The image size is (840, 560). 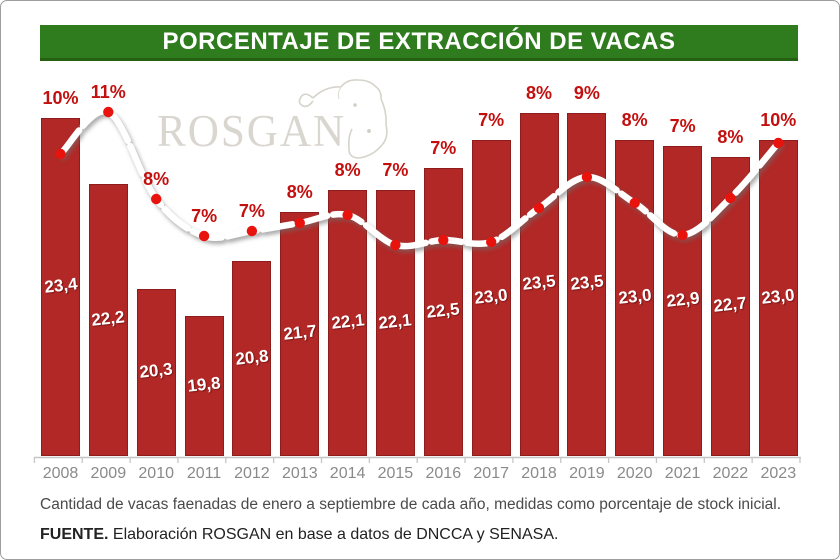 I want to click on year-label: 2017, so click(x=491, y=473).